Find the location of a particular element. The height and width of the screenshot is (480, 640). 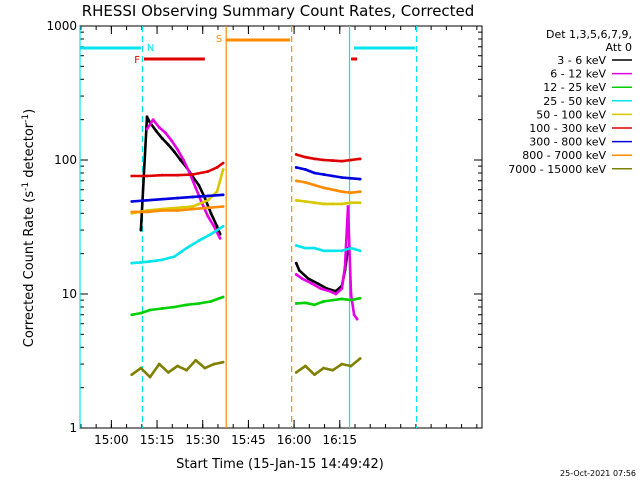

y-axis-label: Corrected Count Rate (s-1 detector-1) is located at coordinates (29, 228).